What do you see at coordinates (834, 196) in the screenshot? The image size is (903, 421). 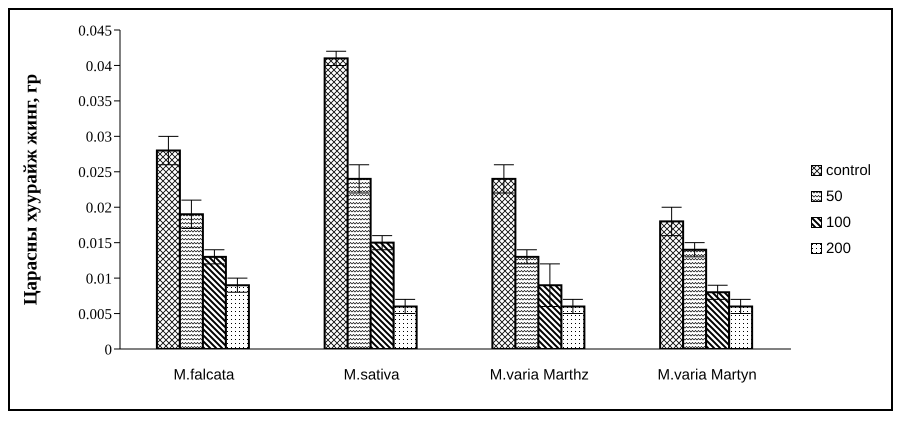 I see `legend-label: 50` at bounding box center [834, 196].